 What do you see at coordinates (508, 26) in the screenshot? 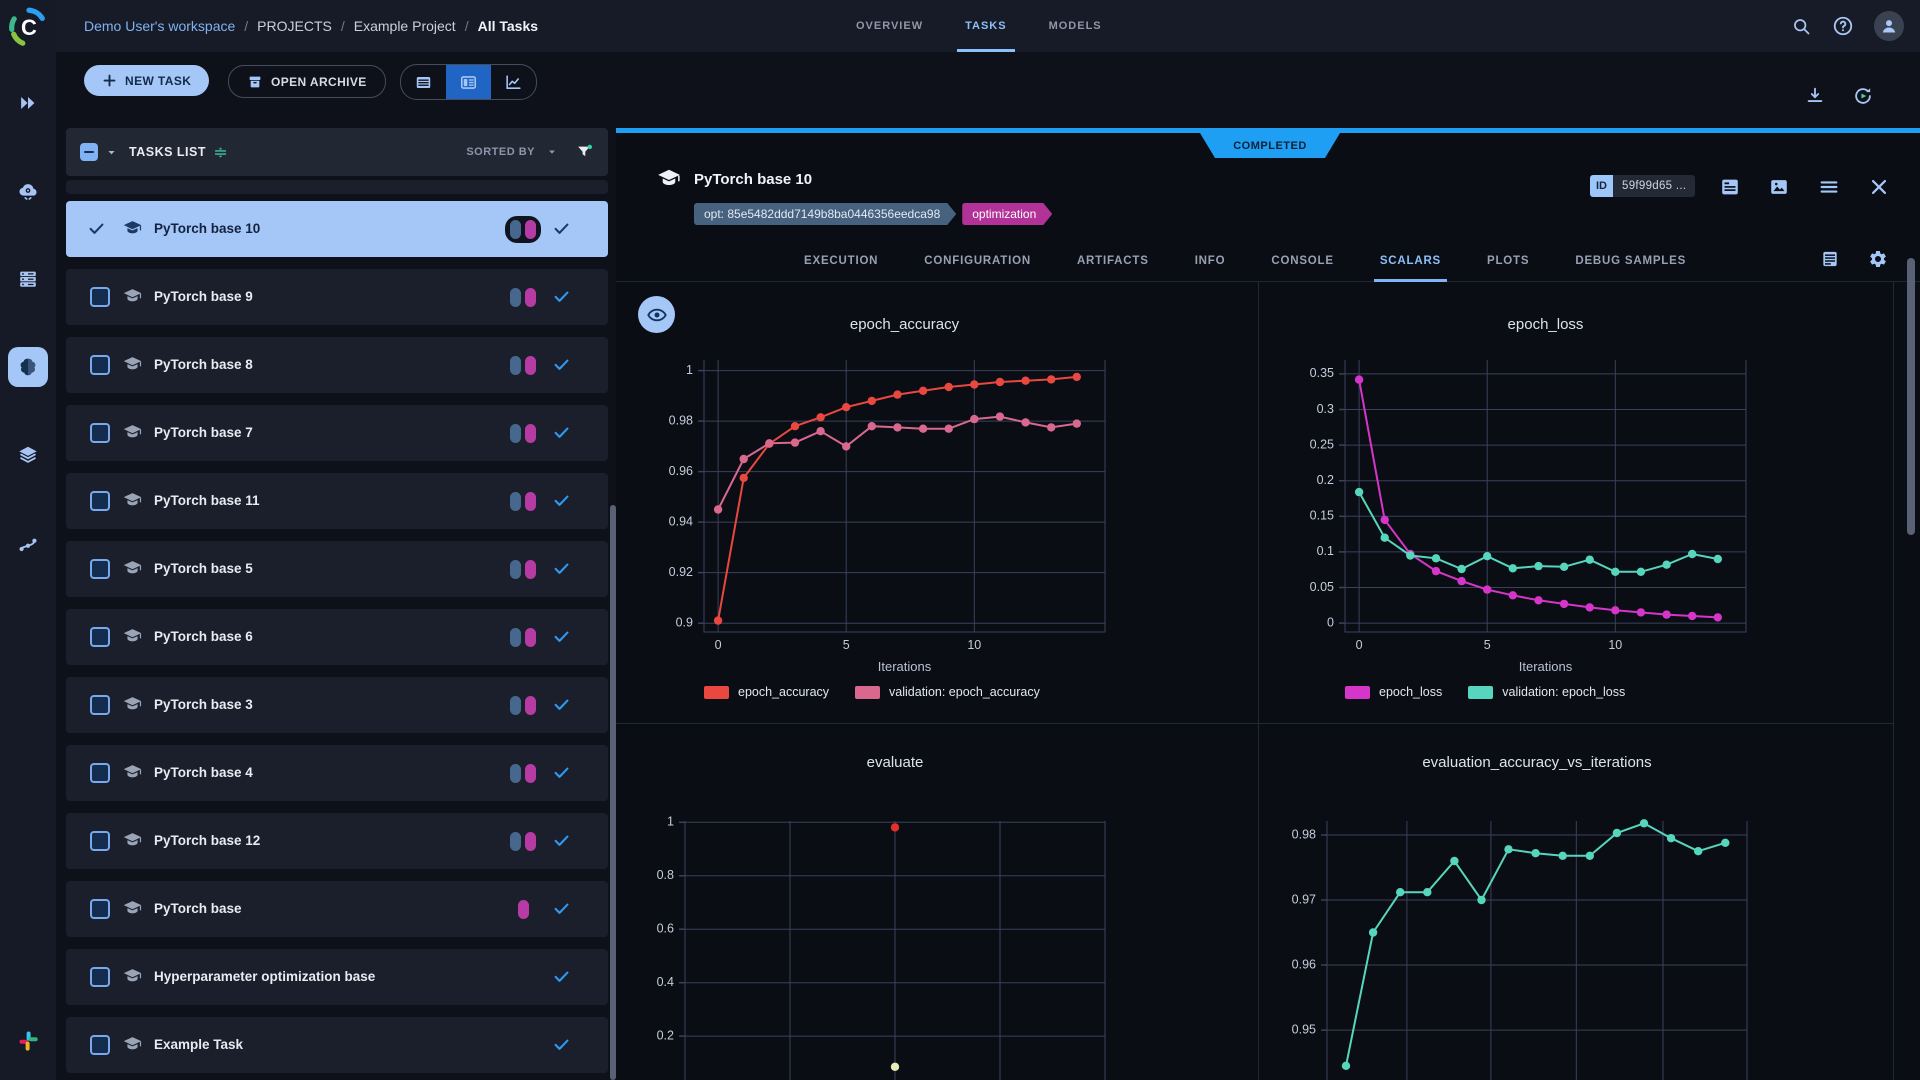
I see `breadcrumb-item: All Tasks` at bounding box center [508, 26].